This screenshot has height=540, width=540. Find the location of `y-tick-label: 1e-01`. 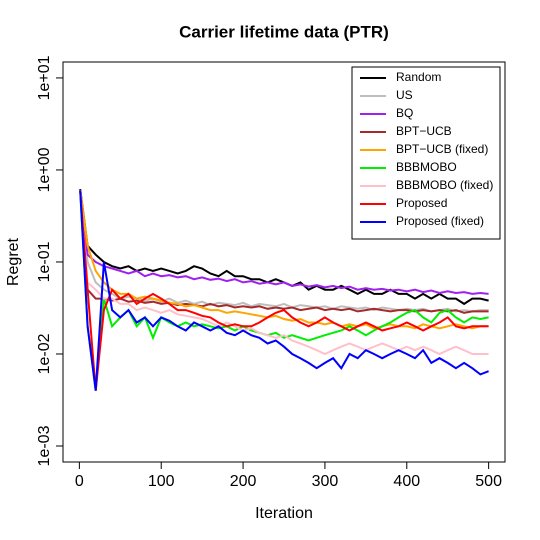

y-tick-label: 1e-01 is located at coordinates (44, 261).